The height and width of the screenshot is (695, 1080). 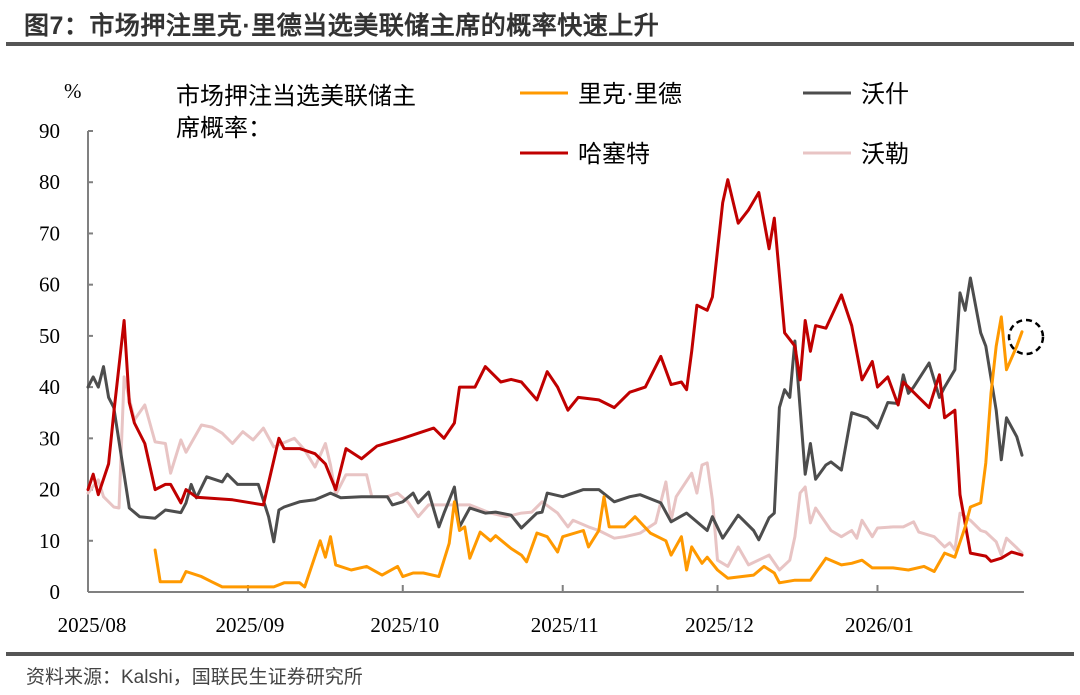 What do you see at coordinates (73, 91) in the screenshot?
I see `y-axis-unit: %` at bounding box center [73, 91].